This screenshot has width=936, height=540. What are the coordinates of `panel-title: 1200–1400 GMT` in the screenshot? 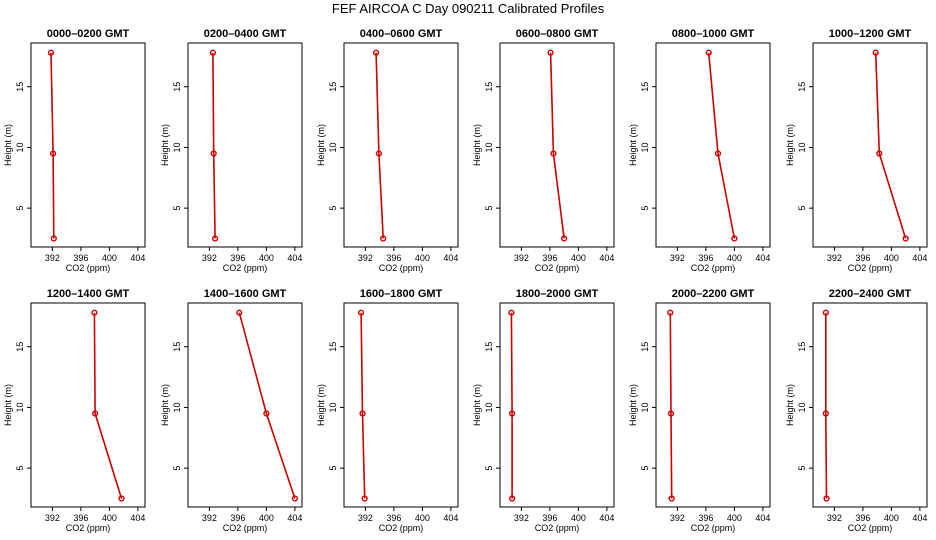 It's located at (88, 294).